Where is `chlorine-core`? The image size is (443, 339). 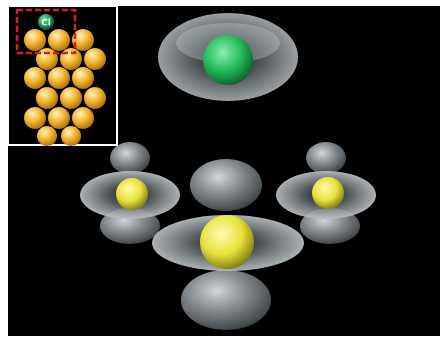
chlorine-core is located at coordinates (228, 60).